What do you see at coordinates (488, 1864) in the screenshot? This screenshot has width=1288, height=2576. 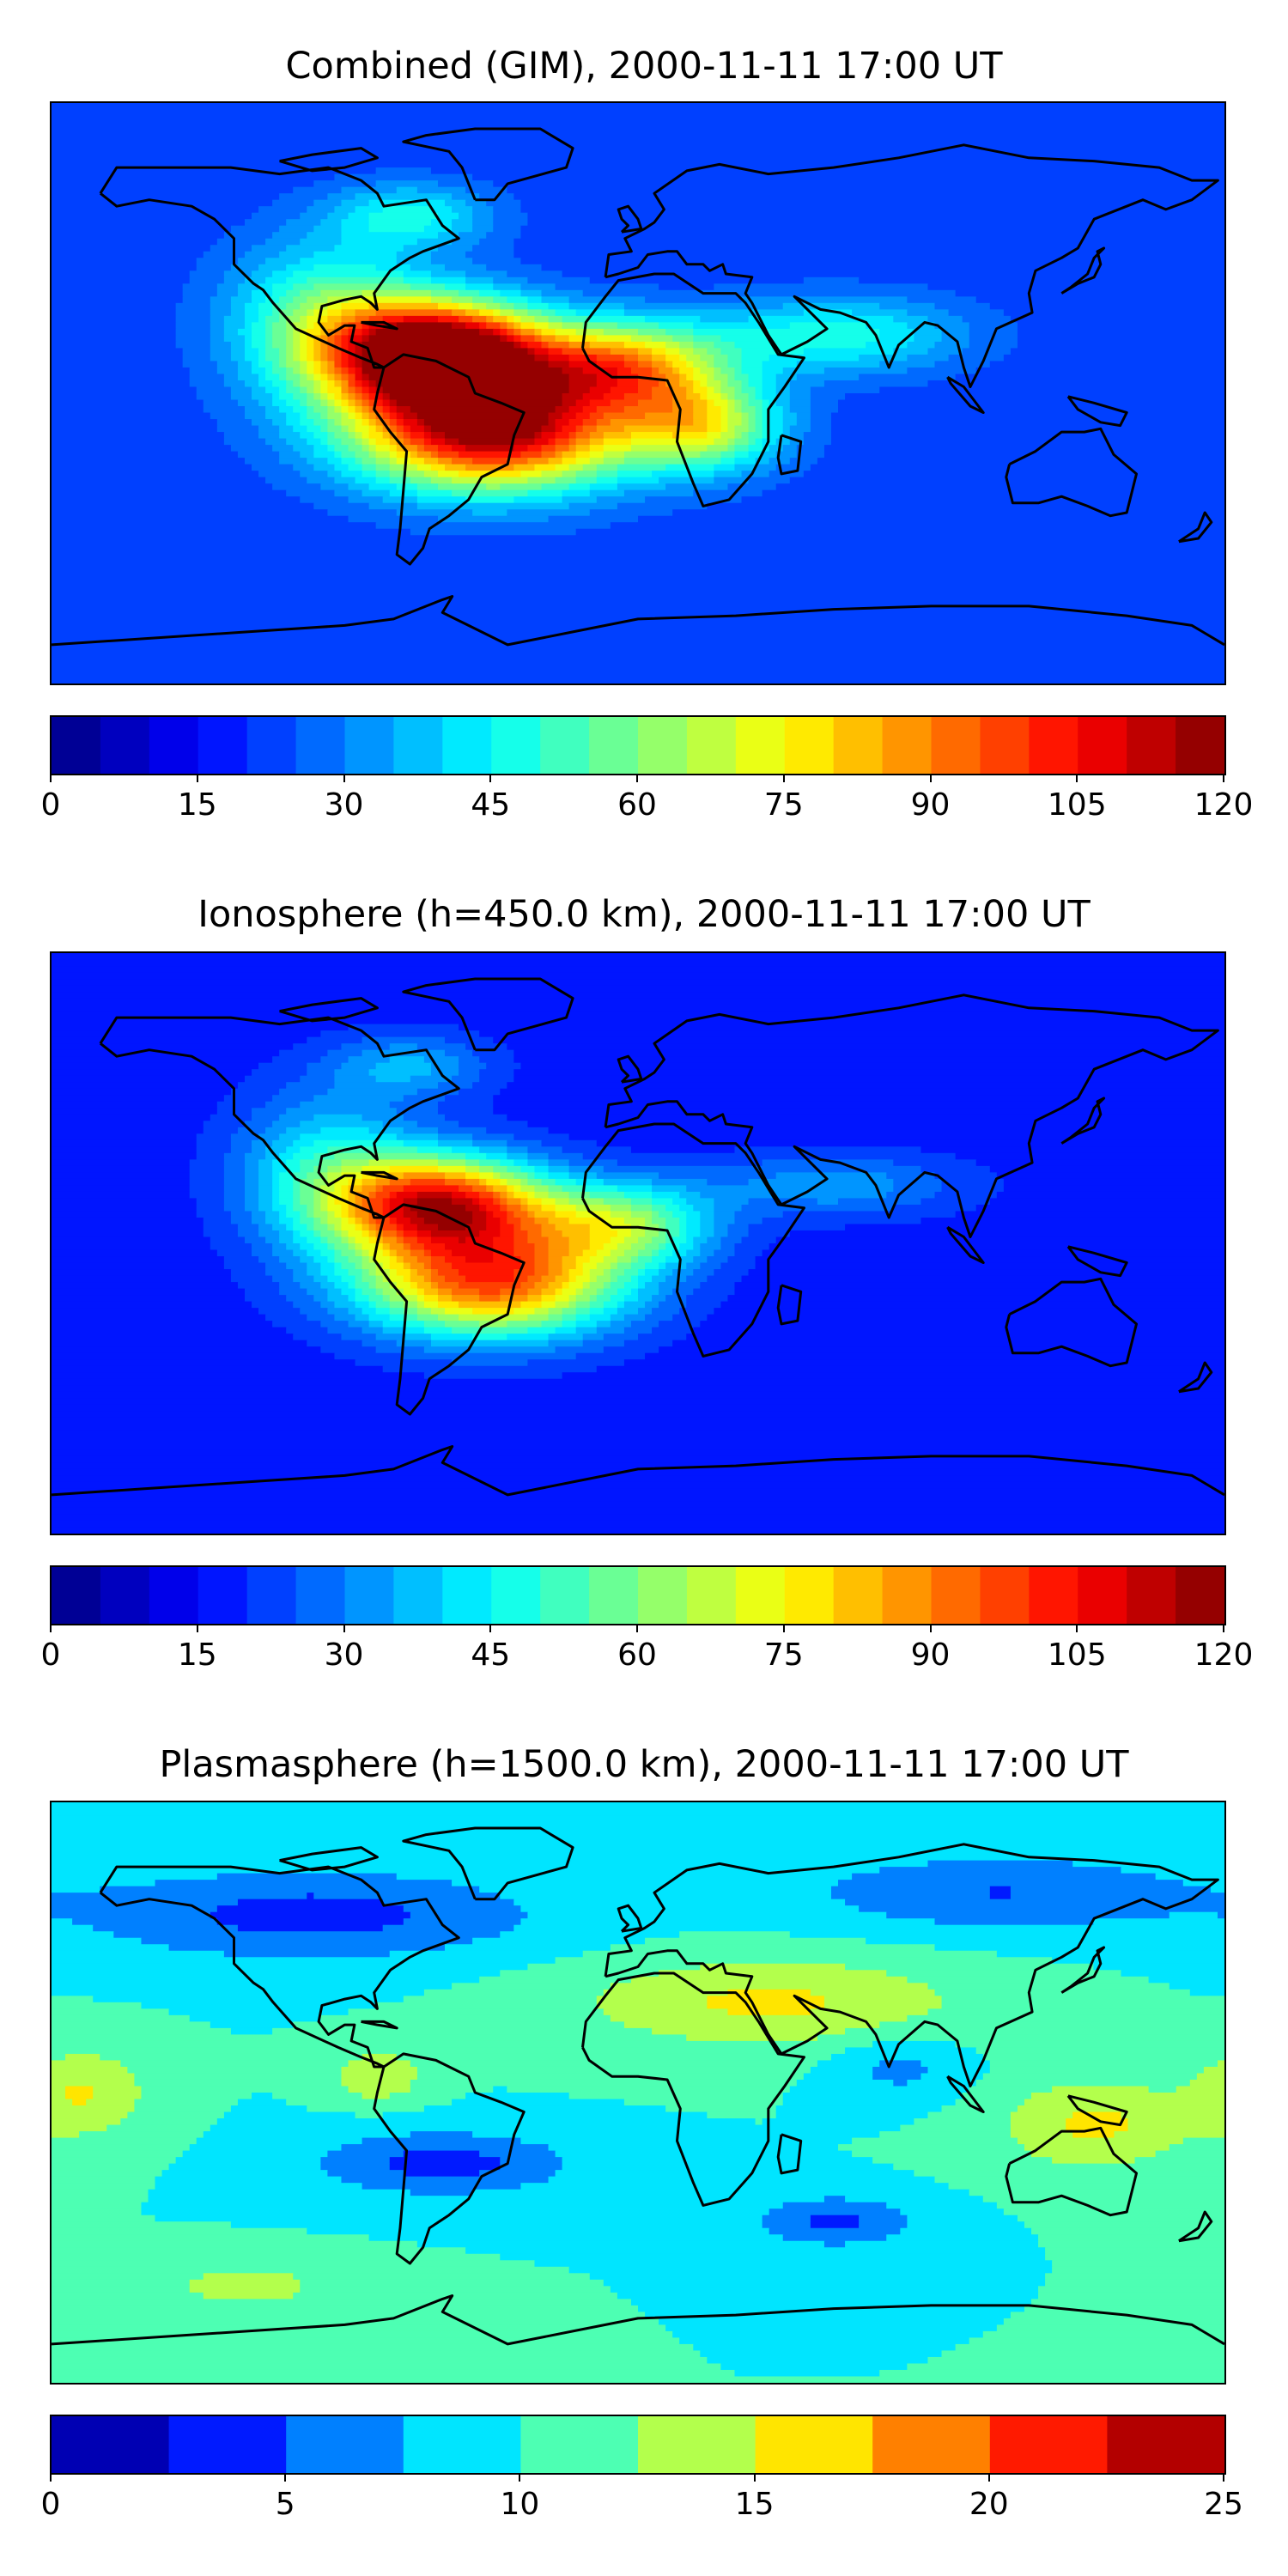 I see `coastline` at bounding box center [488, 1864].